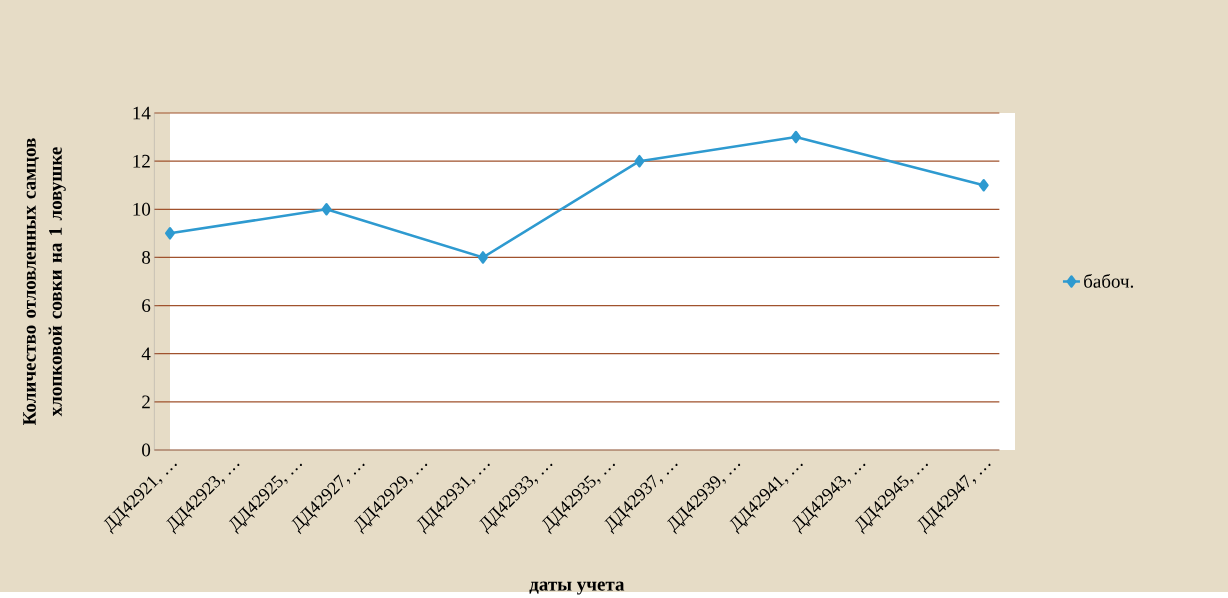 Image resolution: width=1228 pixels, height=598 pixels. What do you see at coordinates (146, 257) in the screenshot?
I see `y-tick-label: 8` at bounding box center [146, 257].